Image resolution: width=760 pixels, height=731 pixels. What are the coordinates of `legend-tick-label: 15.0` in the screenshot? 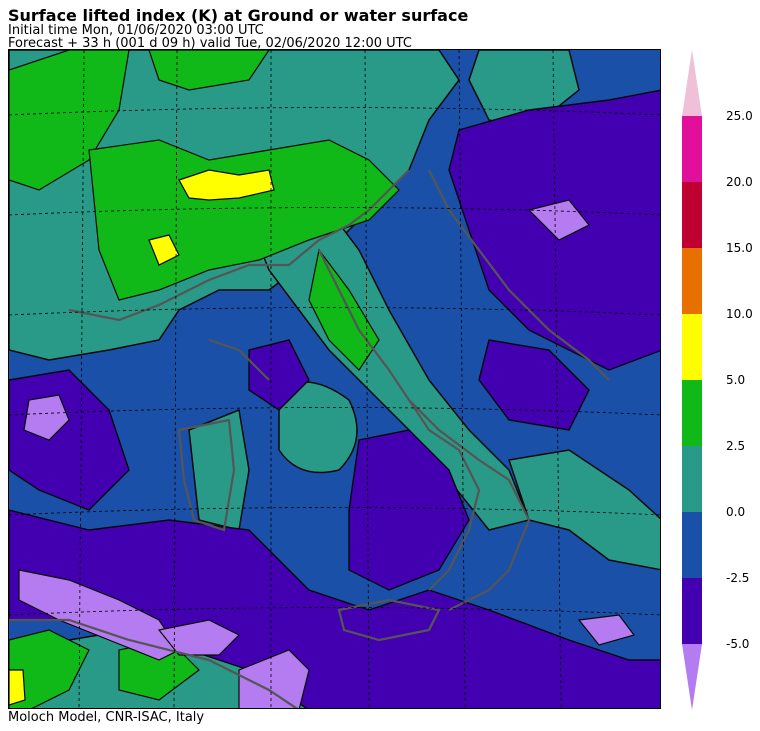 It's located at (739, 248).